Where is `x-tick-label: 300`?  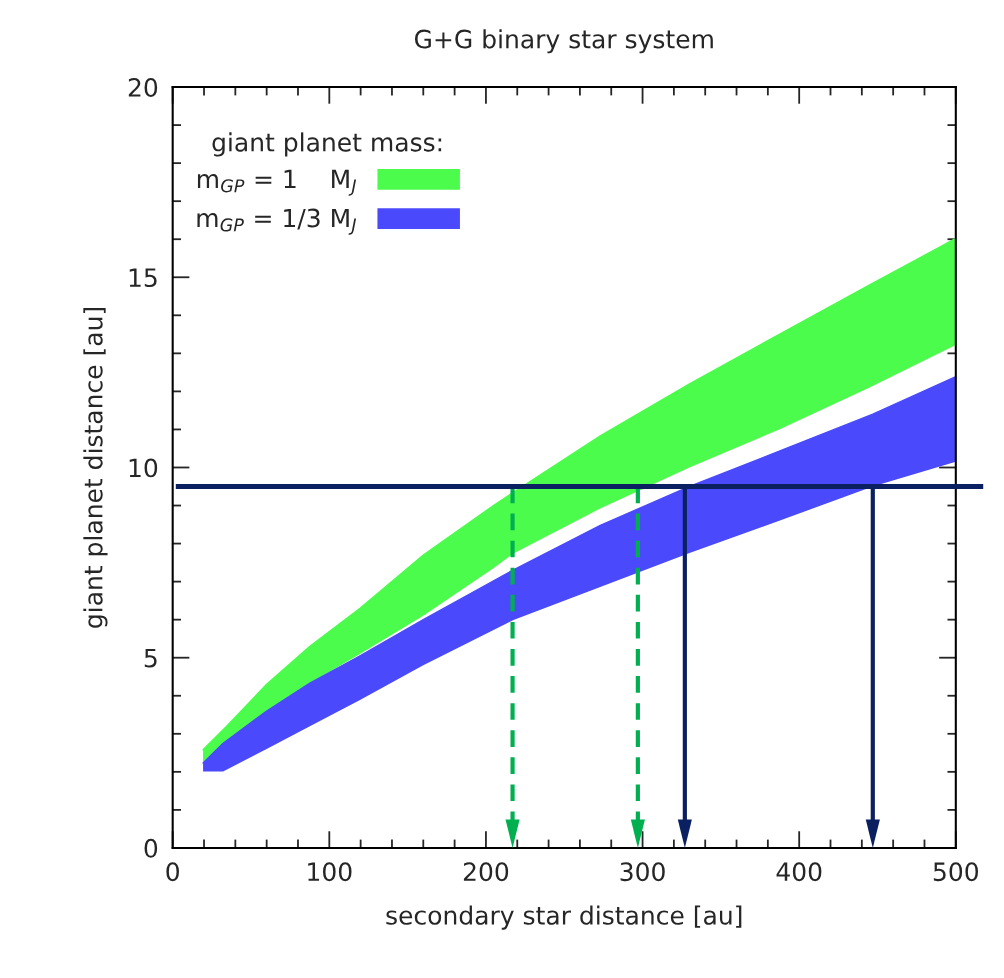
x-tick-label: 300 is located at coordinates (642, 872).